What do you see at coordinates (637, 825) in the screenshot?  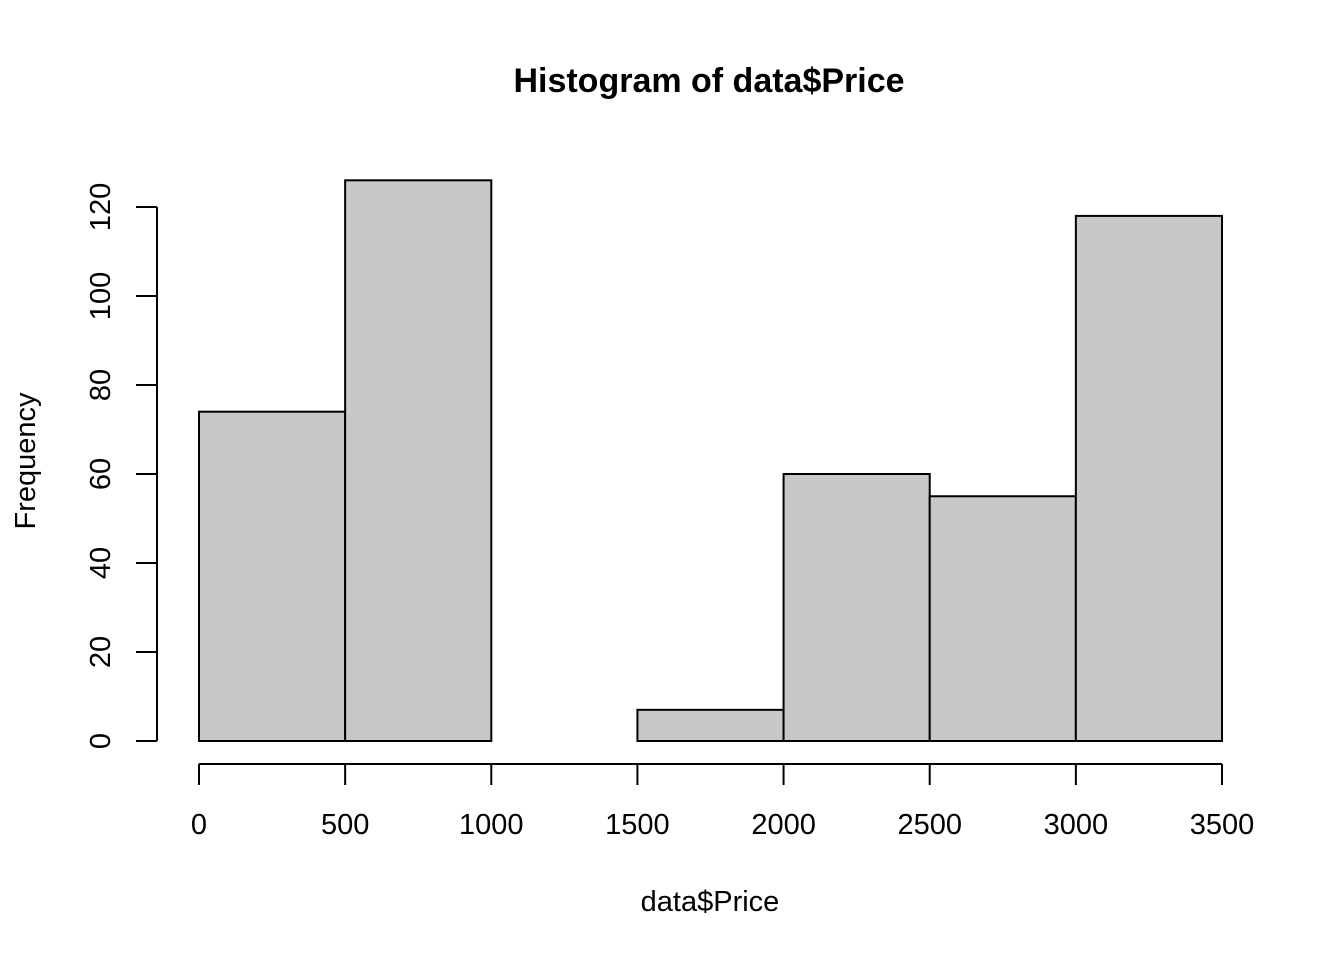 I see `x-tick-label: 1500` at bounding box center [637, 825].